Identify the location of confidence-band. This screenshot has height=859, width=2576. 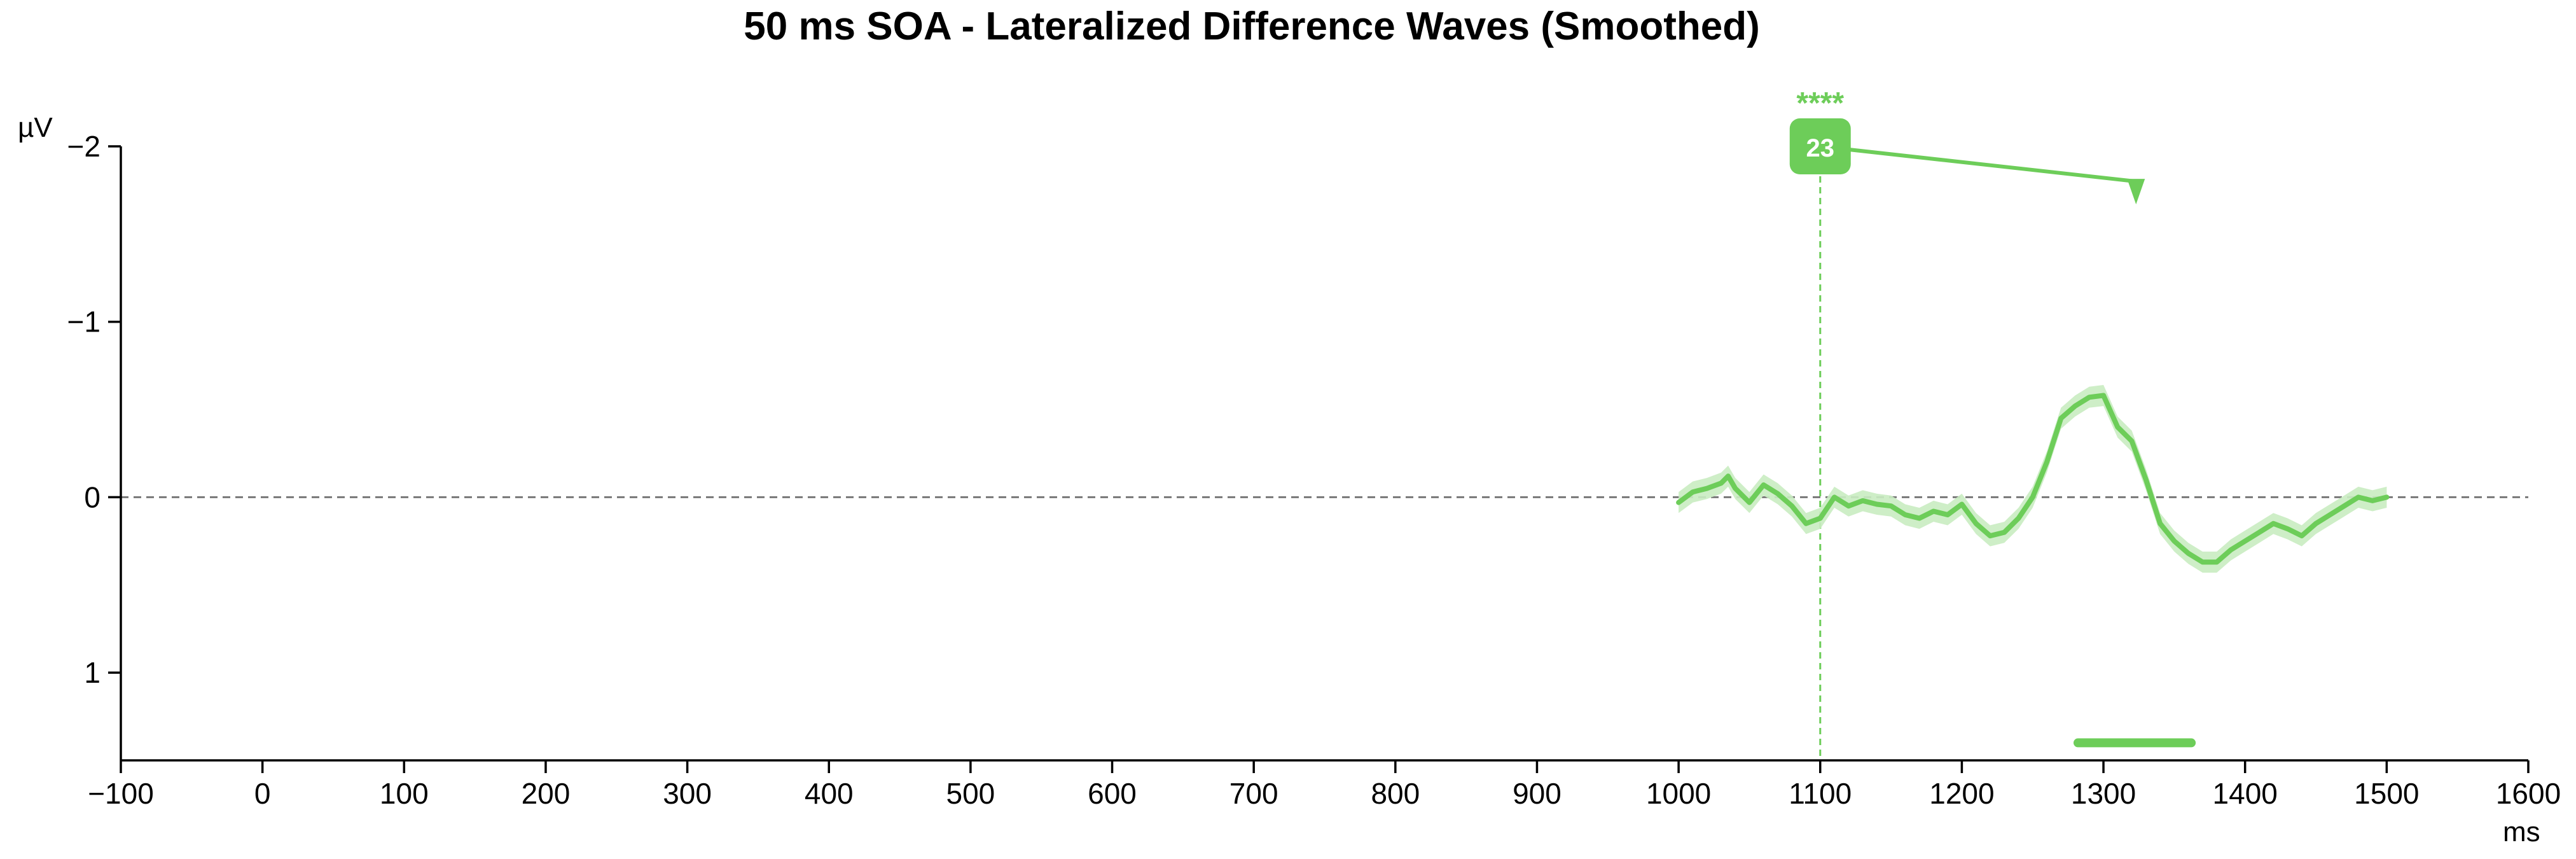
(2033, 479).